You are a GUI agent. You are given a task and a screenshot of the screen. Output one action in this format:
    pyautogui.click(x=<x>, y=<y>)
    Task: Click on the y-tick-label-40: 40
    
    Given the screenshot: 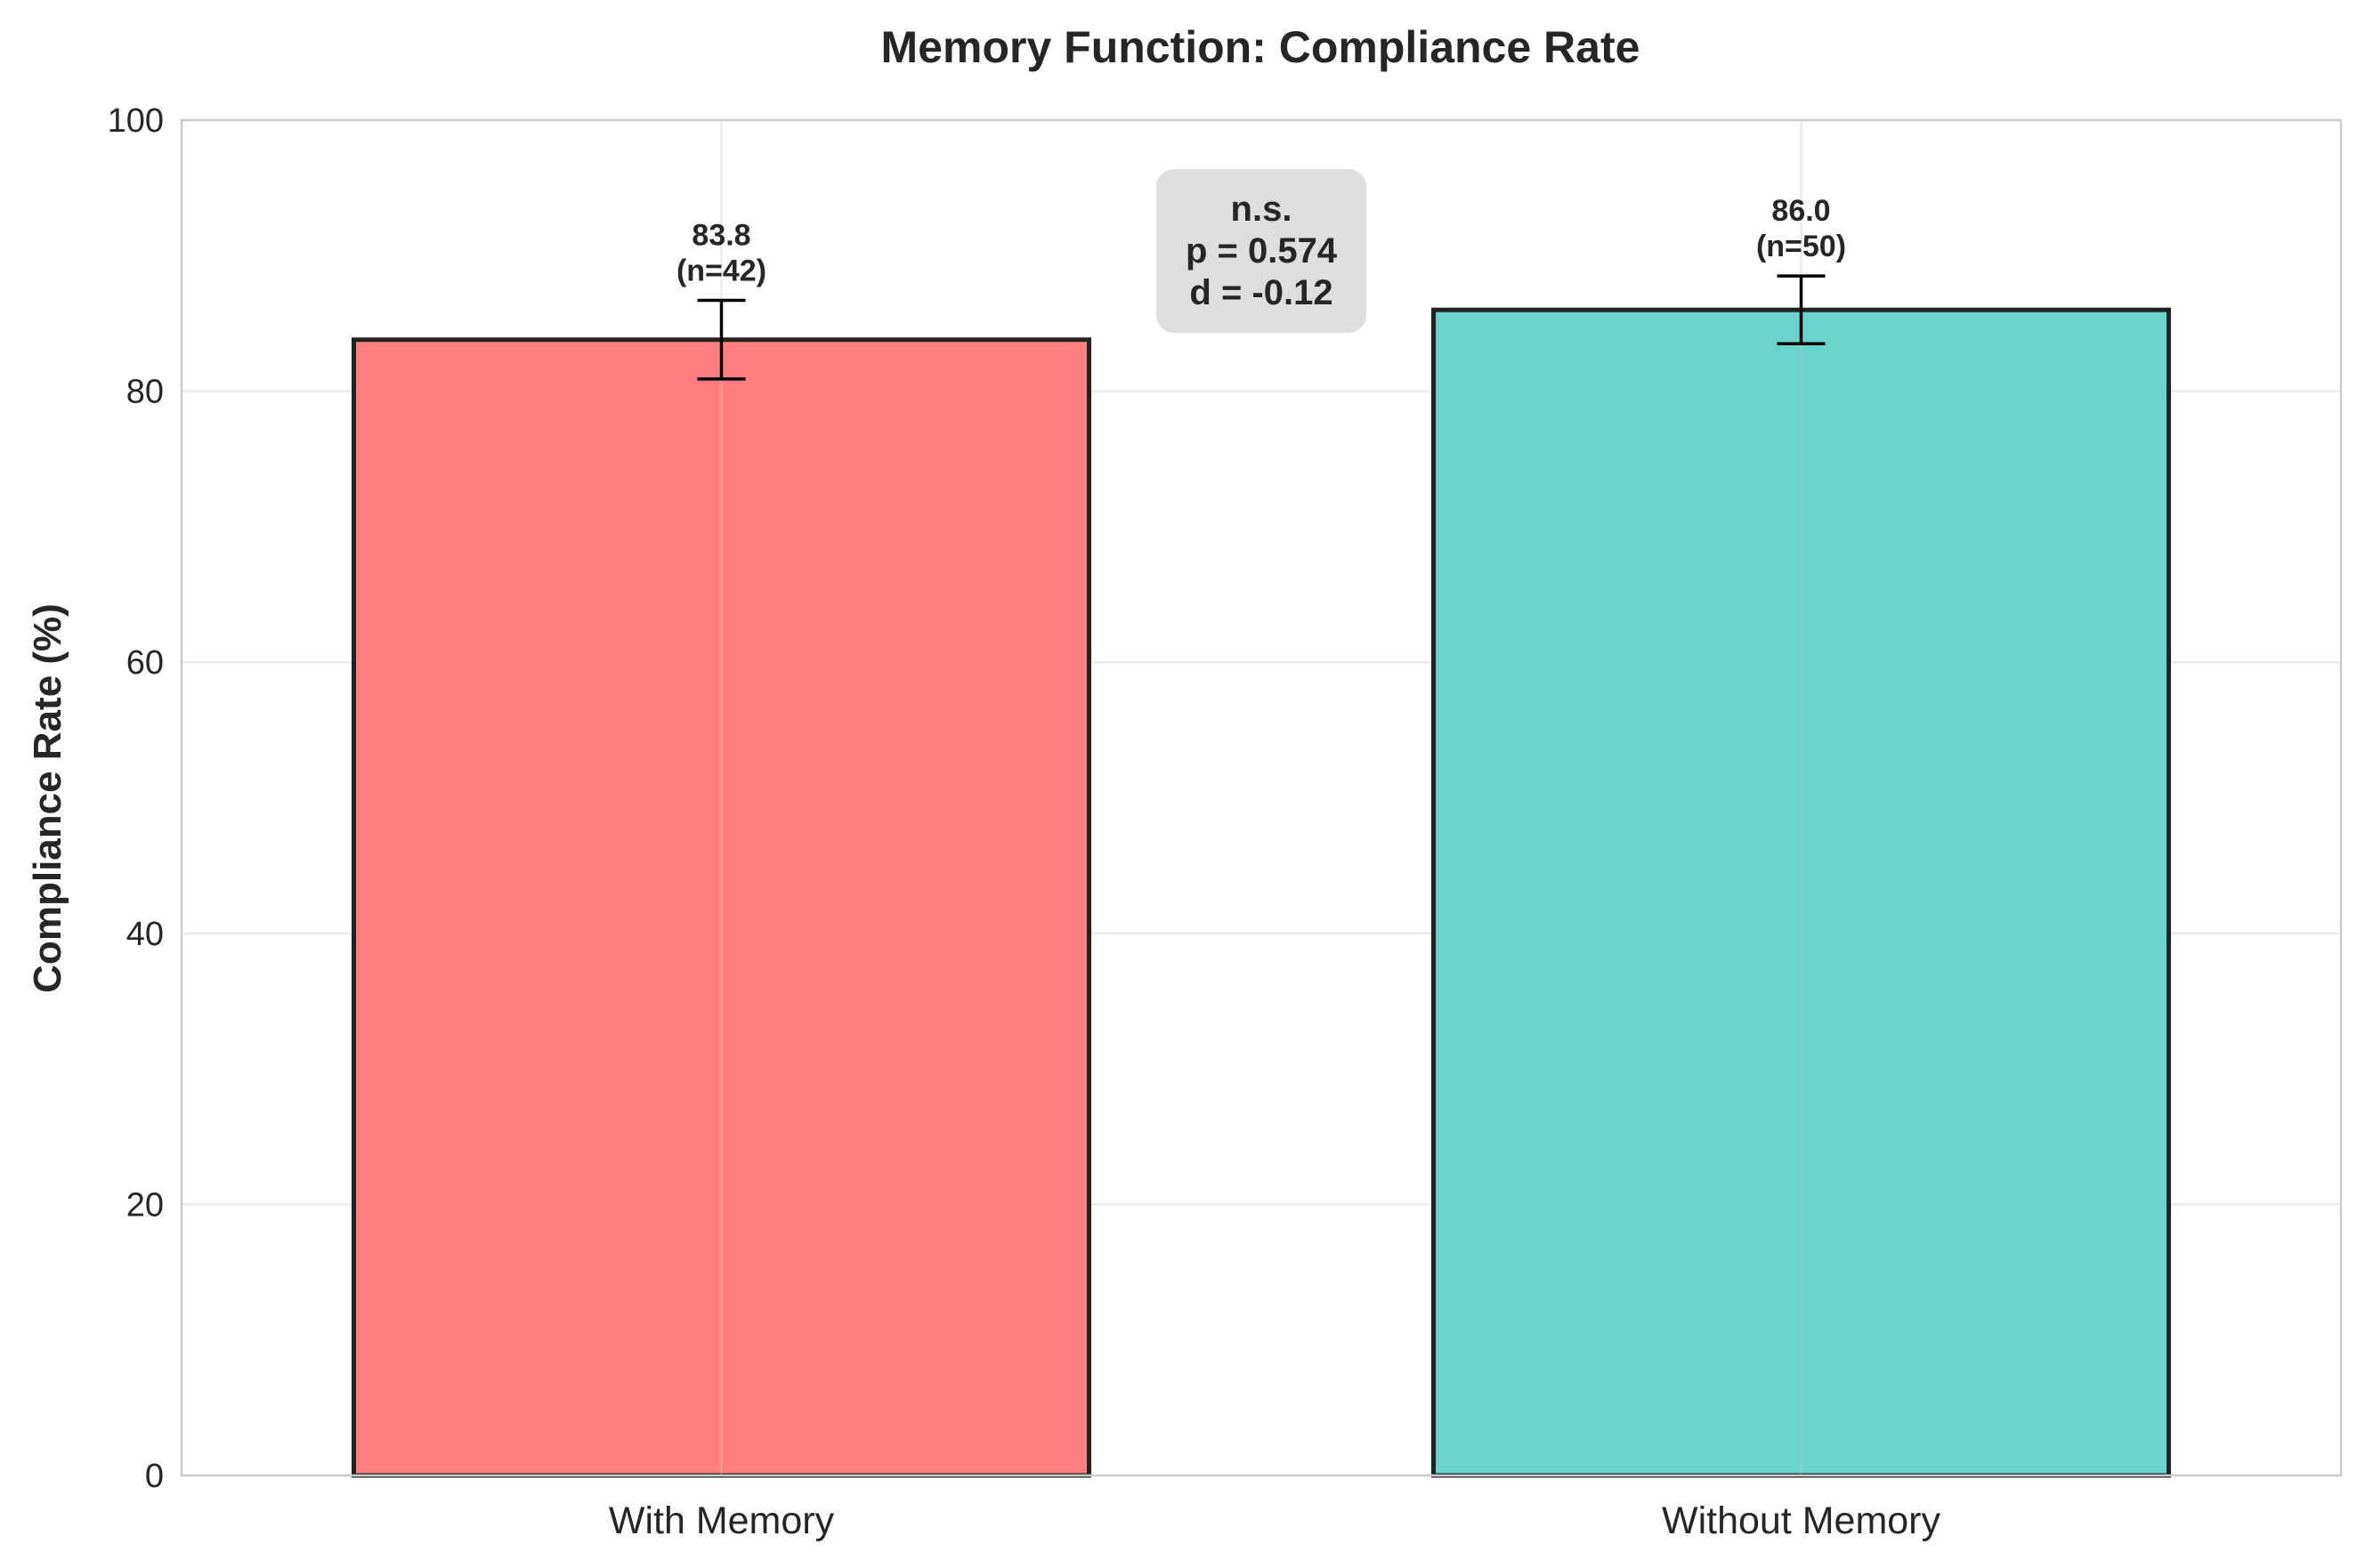 What is the action you would take?
    pyautogui.click(x=145, y=934)
    